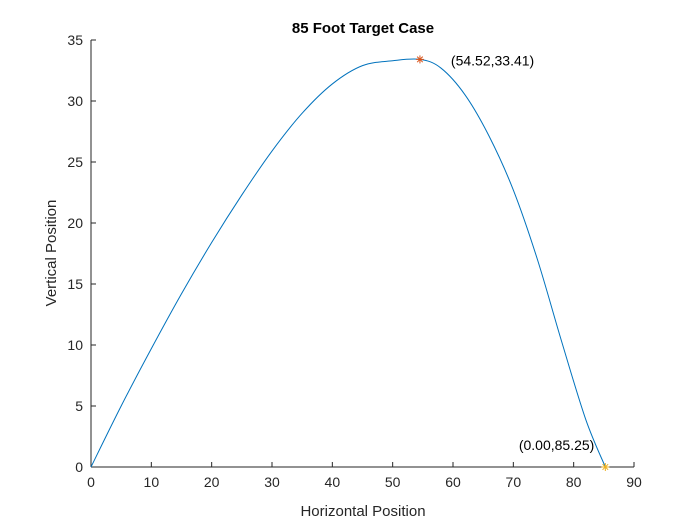 This screenshot has height=525, width=700. What do you see at coordinates (75, 40) in the screenshot?
I see `y-tick-label: 35` at bounding box center [75, 40].